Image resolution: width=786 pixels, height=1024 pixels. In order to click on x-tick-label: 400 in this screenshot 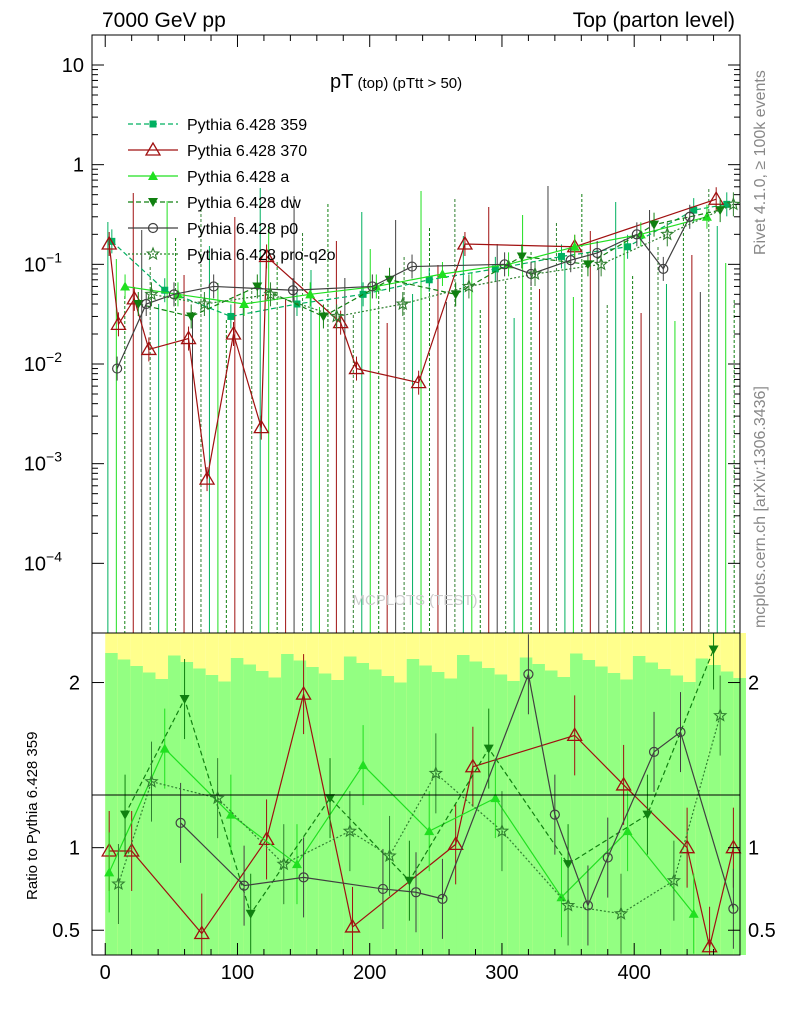, I will do `click(634, 973)`.